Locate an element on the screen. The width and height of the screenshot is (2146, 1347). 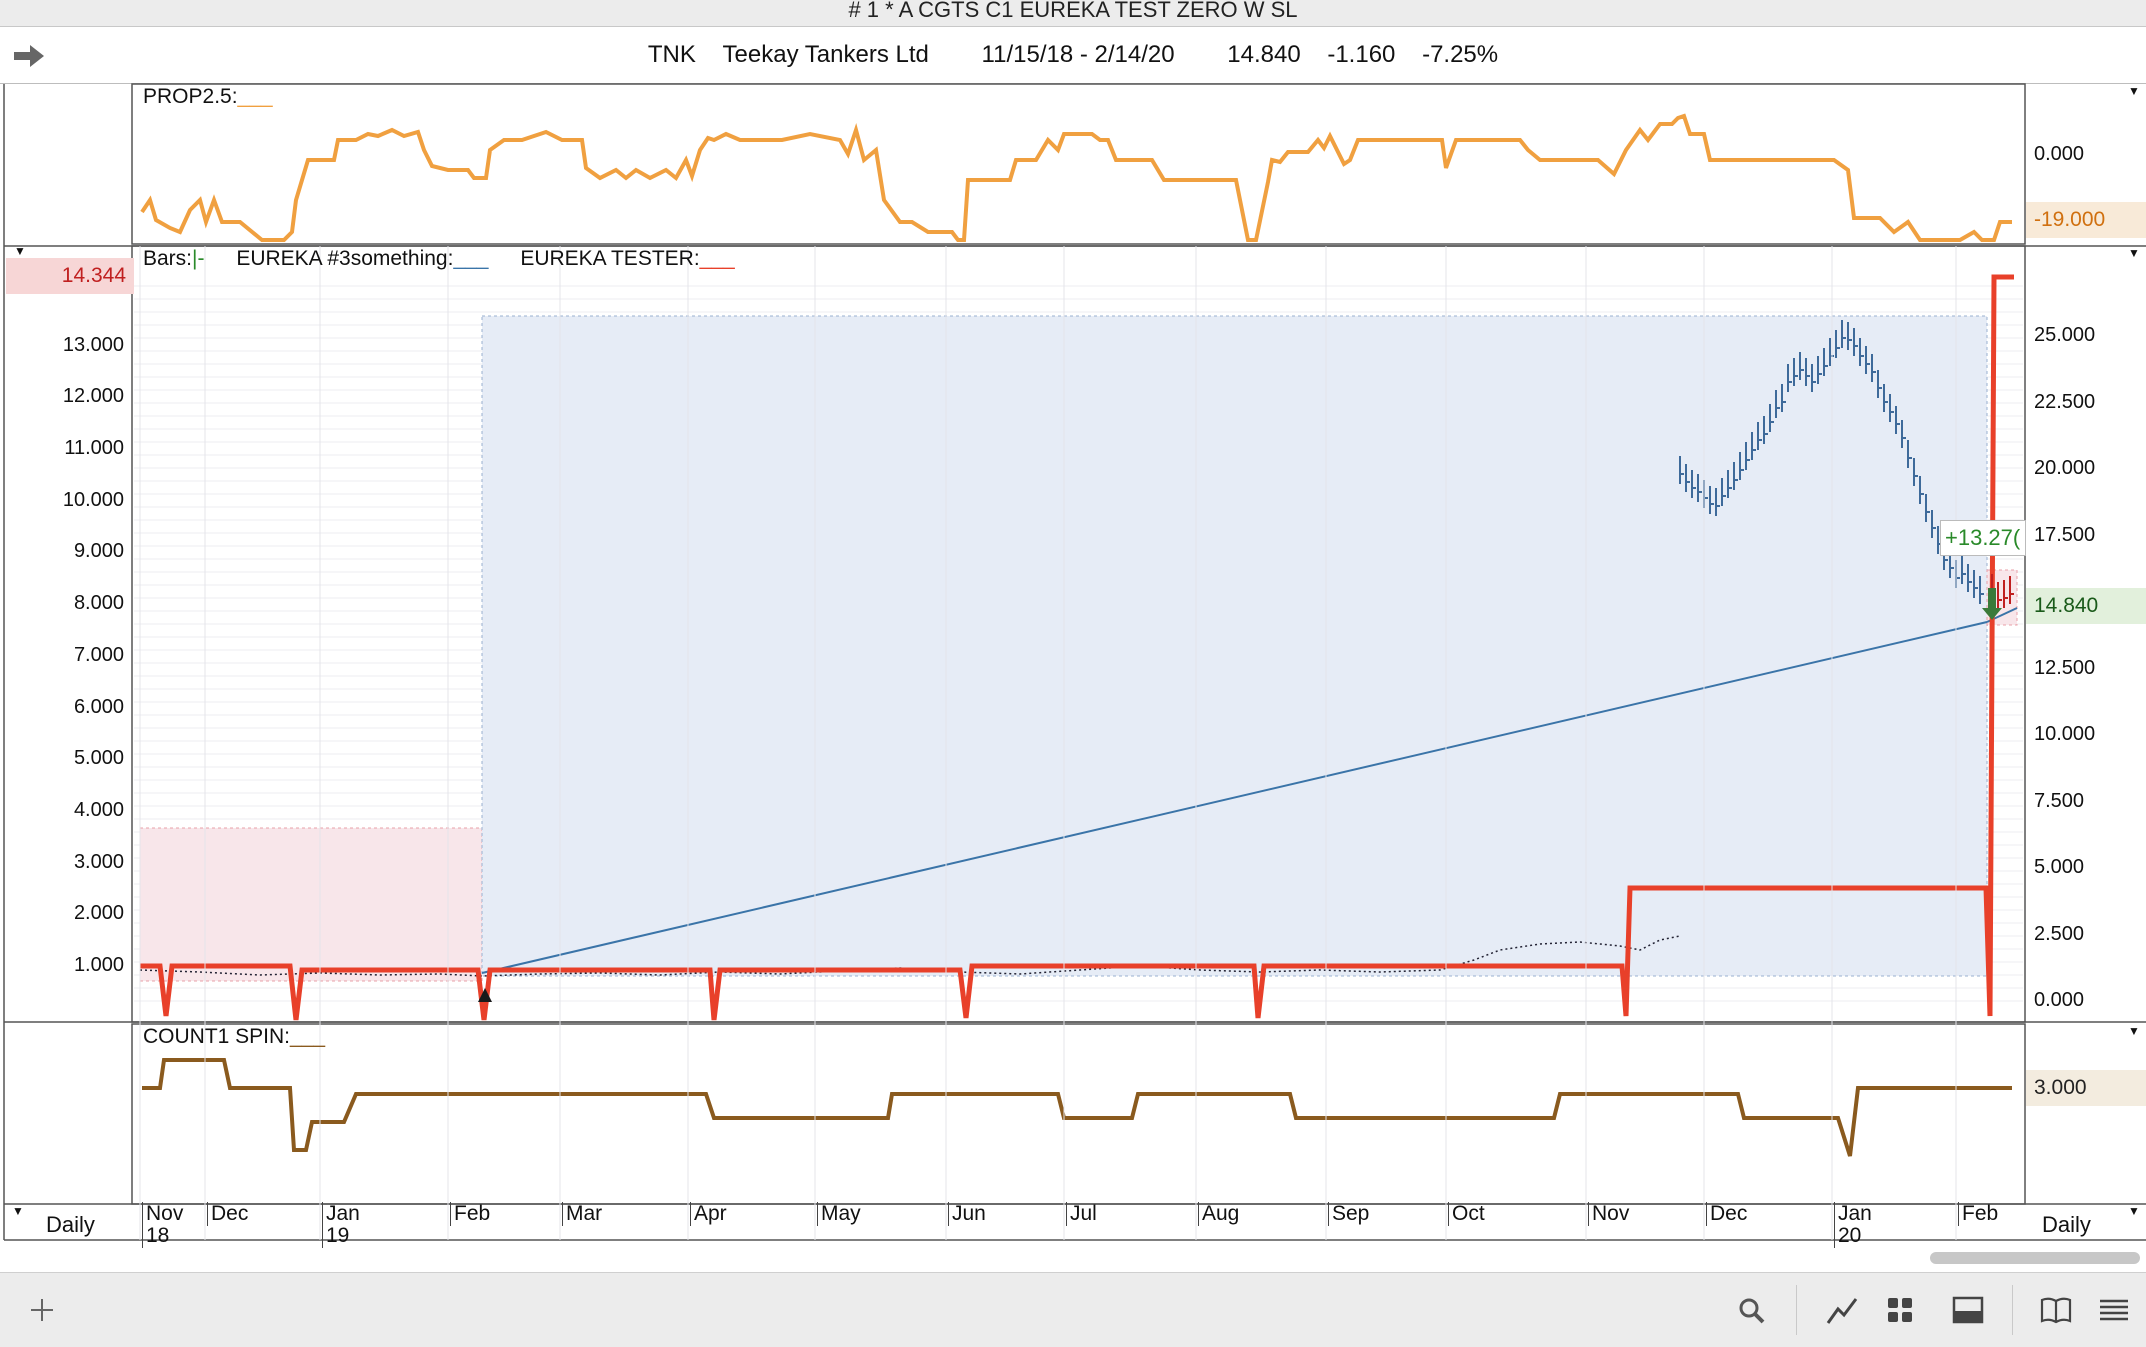
prop-tick: 0.000 is located at coordinates (2059, 154).